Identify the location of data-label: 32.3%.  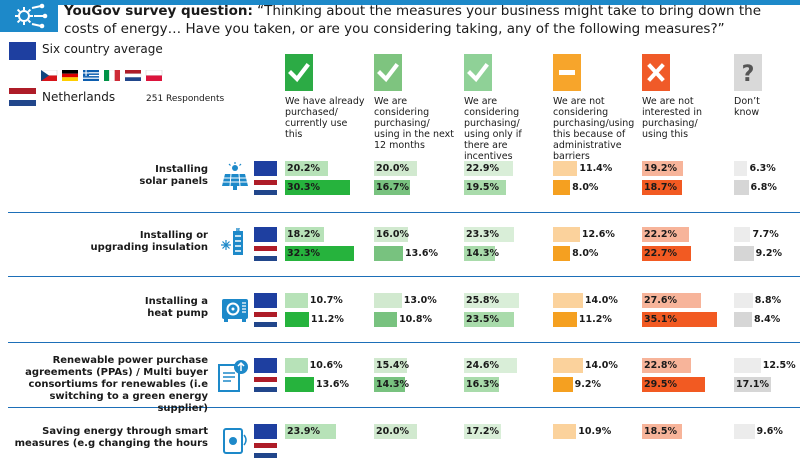
(303, 253).